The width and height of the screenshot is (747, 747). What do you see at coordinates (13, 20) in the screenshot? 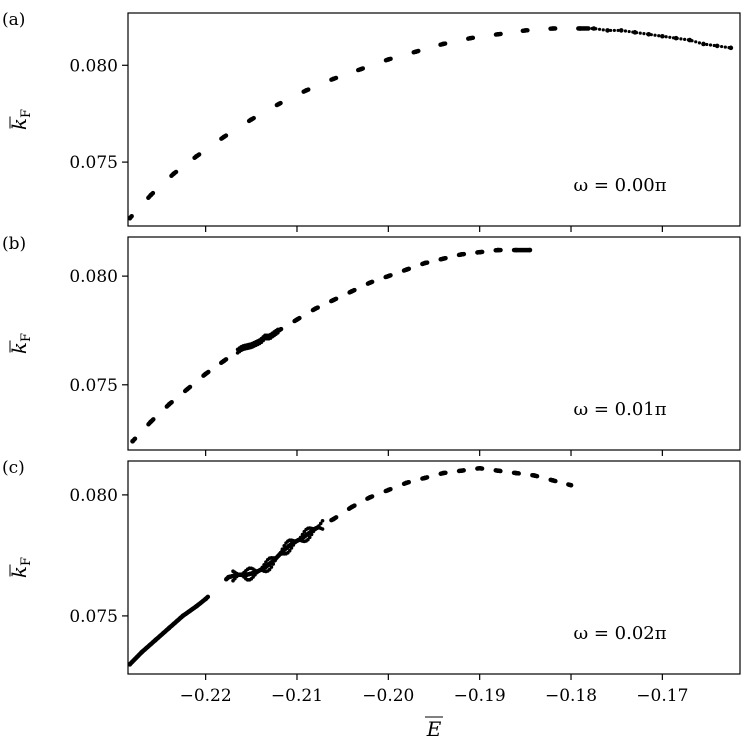
I see `panel-label: (a)` at bounding box center [13, 20].